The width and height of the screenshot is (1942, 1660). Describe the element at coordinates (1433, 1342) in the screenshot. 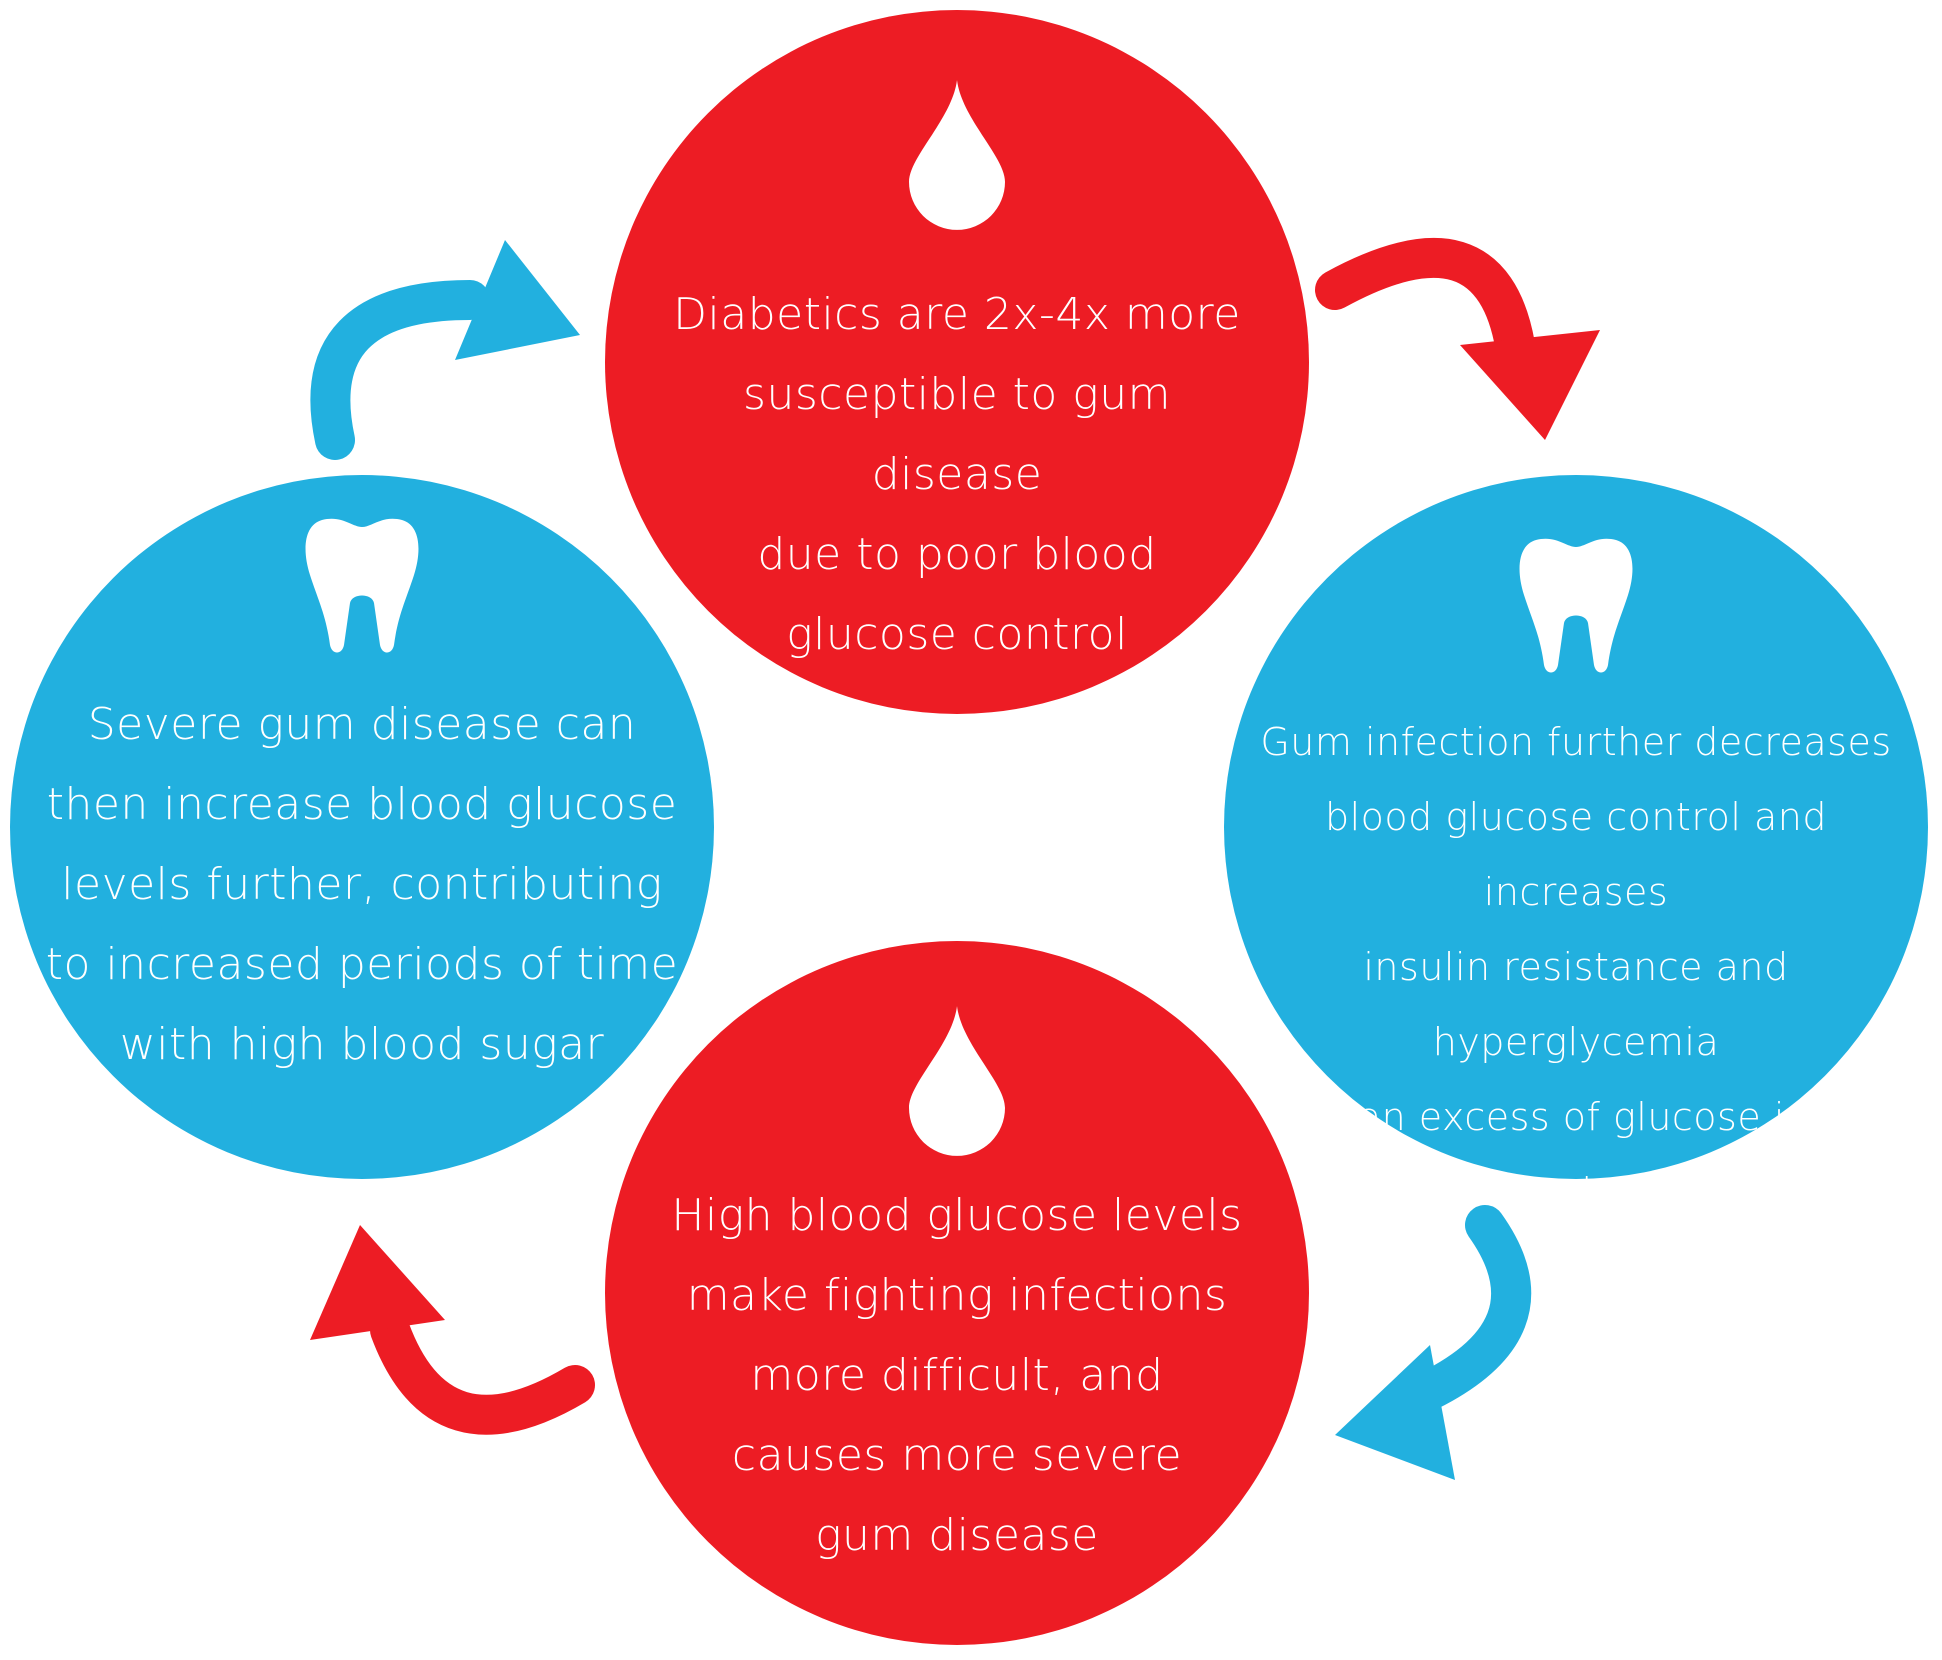

I see `arrow-right-to-bottom` at that location.